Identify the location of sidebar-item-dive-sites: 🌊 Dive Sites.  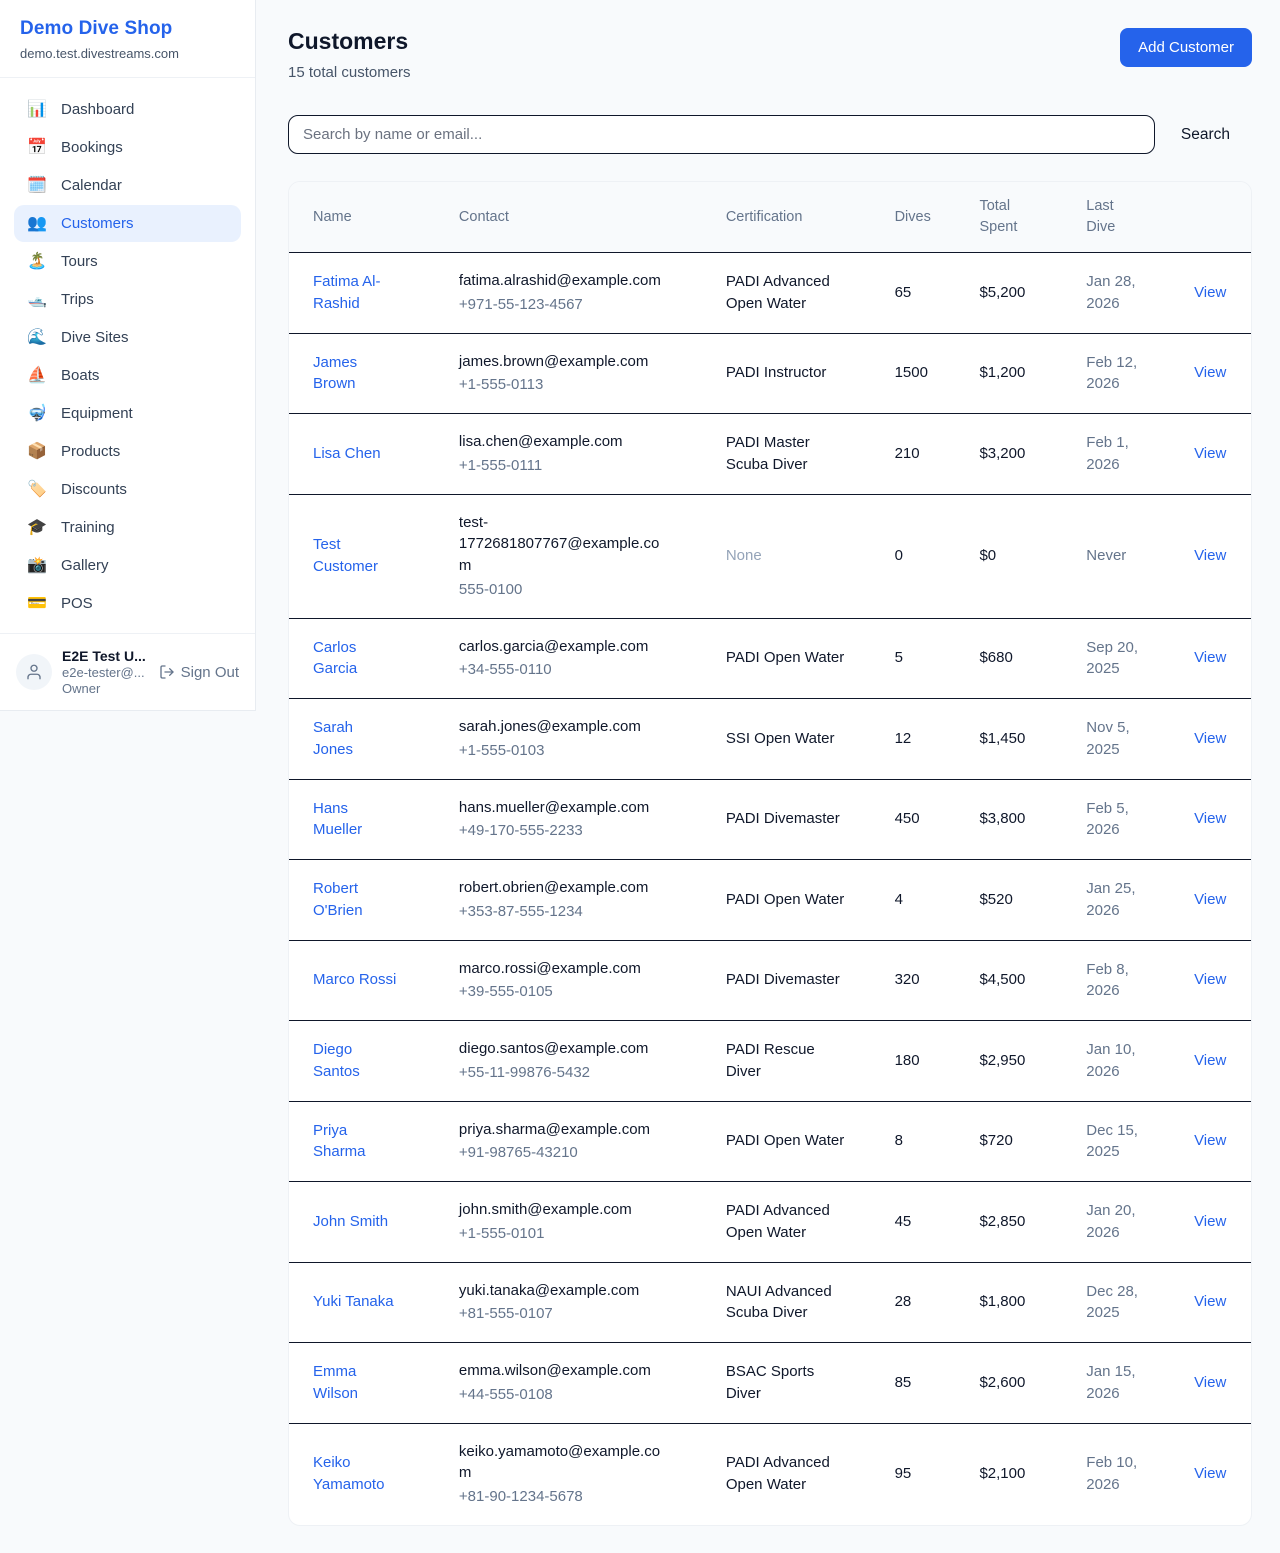
(127, 337).